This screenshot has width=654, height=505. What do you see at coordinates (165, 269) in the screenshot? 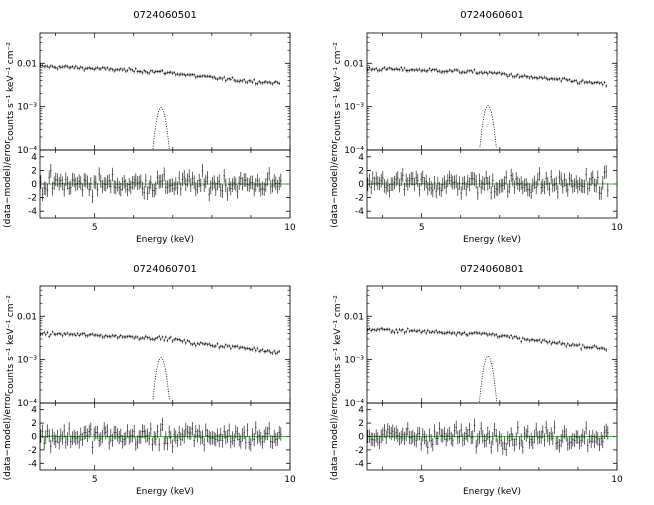
I see `chart-title: 0724060701` at bounding box center [165, 269].